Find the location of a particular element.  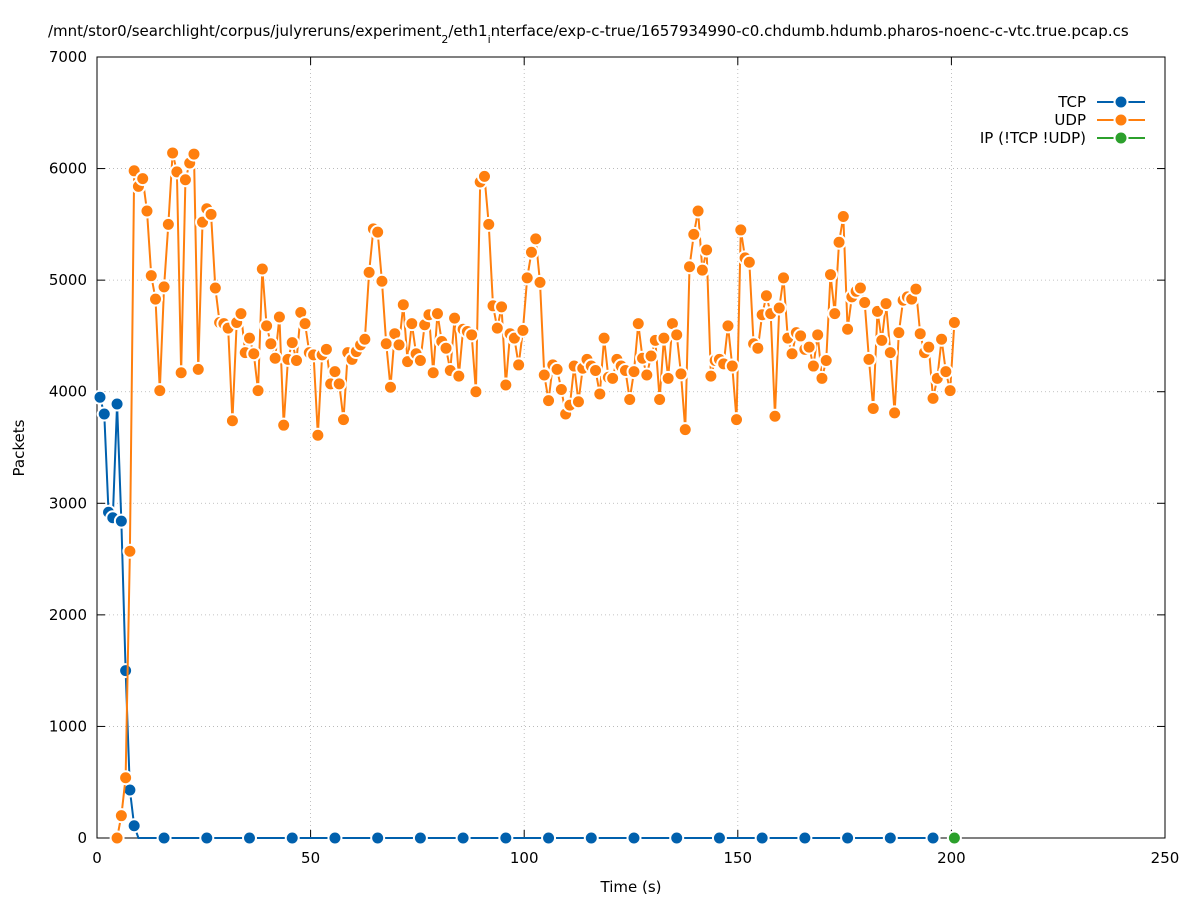

x-tick-label: 150 is located at coordinates (737, 858).